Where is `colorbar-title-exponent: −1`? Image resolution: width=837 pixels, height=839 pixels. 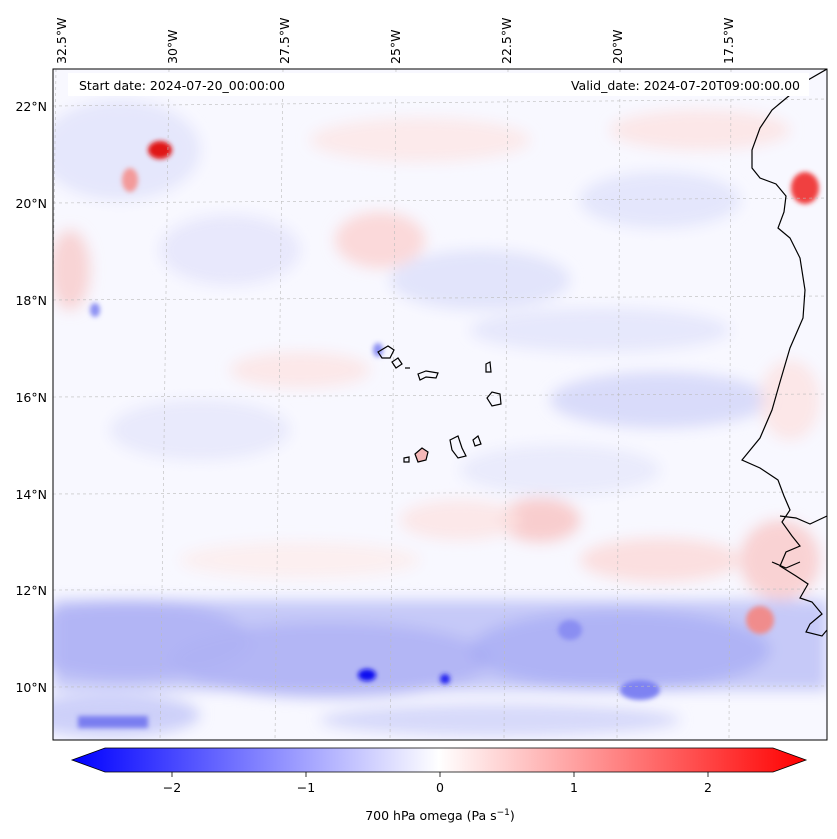 colorbar-title-exponent: −1 is located at coordinates (503, 813).